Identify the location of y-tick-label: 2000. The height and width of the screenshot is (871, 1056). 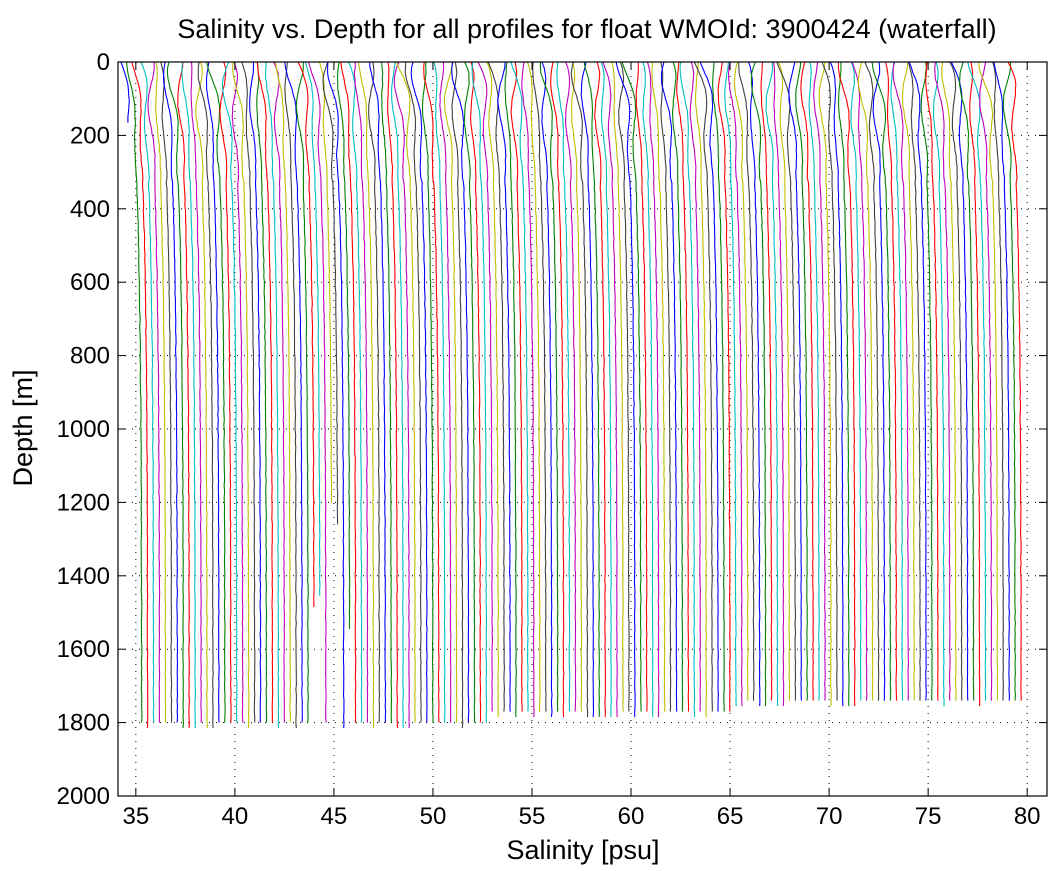
(83, 796).